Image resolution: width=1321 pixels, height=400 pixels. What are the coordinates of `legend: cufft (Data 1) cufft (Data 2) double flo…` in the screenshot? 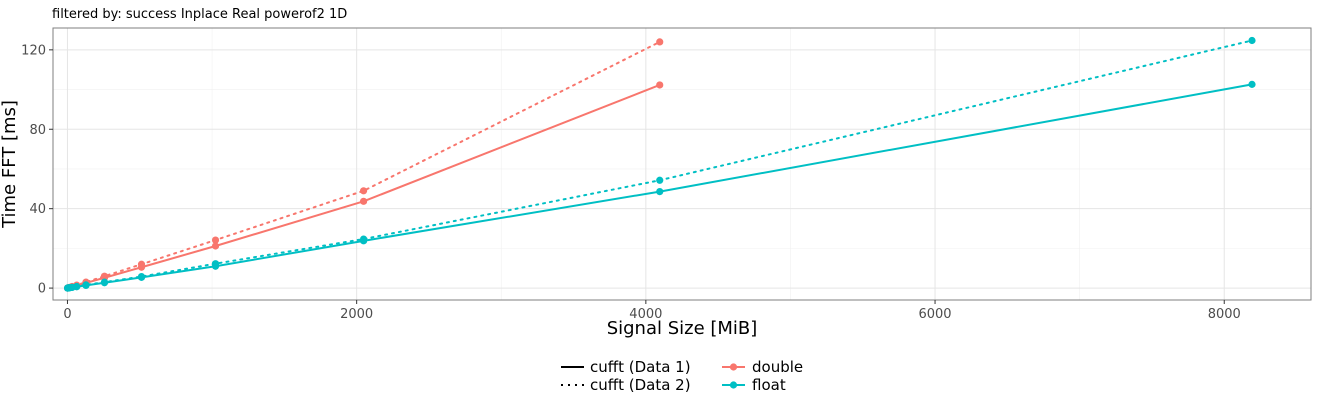 It's located at (682, 376).